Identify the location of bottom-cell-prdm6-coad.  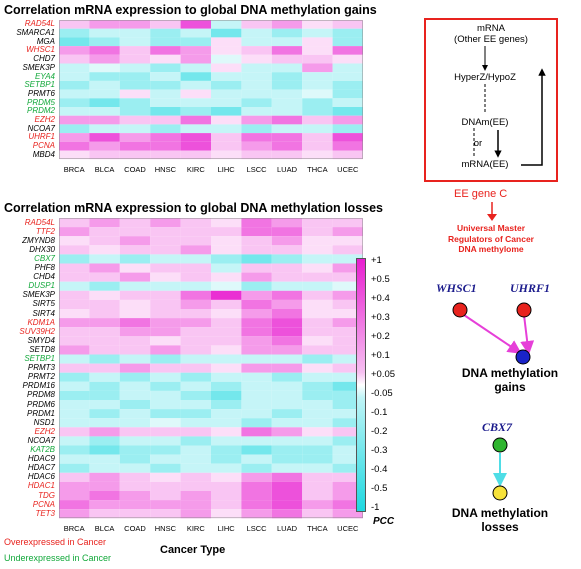
(135, 405).